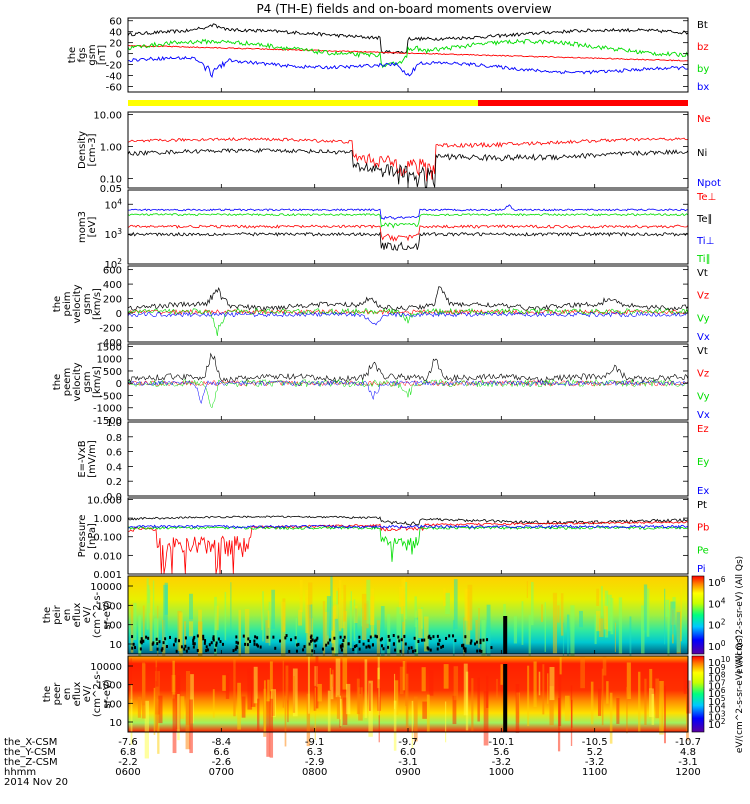  What do you see at coordinates (703, 528) in the screenshot?
I see `legend-pressure-1: Pb` at bounding box center [703, 528].